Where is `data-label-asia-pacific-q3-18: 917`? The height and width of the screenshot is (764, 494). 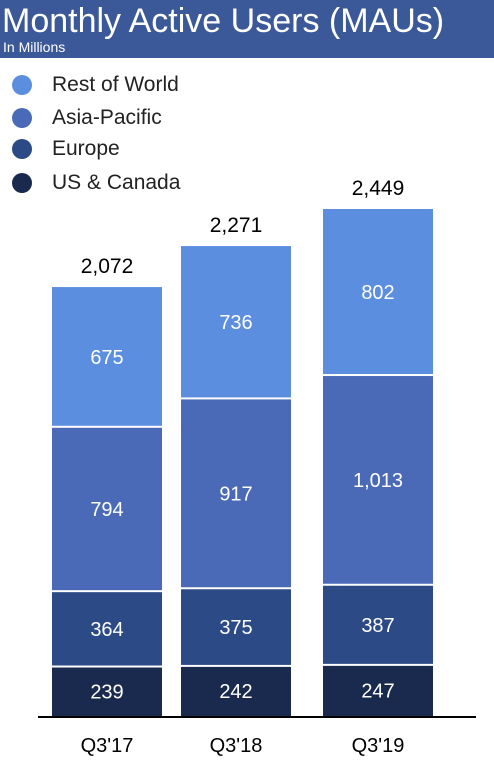 data-label-asia-pacific-q3-18: 917 is located at coordinates (235, 494).